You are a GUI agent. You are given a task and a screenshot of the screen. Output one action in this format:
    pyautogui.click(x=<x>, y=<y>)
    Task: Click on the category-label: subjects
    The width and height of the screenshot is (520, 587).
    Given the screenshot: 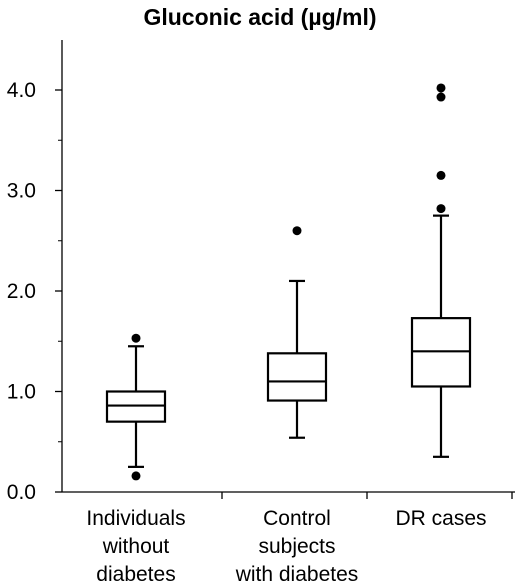 What is the action you would take?
    pyautogui.click(x=296, y=546)
    